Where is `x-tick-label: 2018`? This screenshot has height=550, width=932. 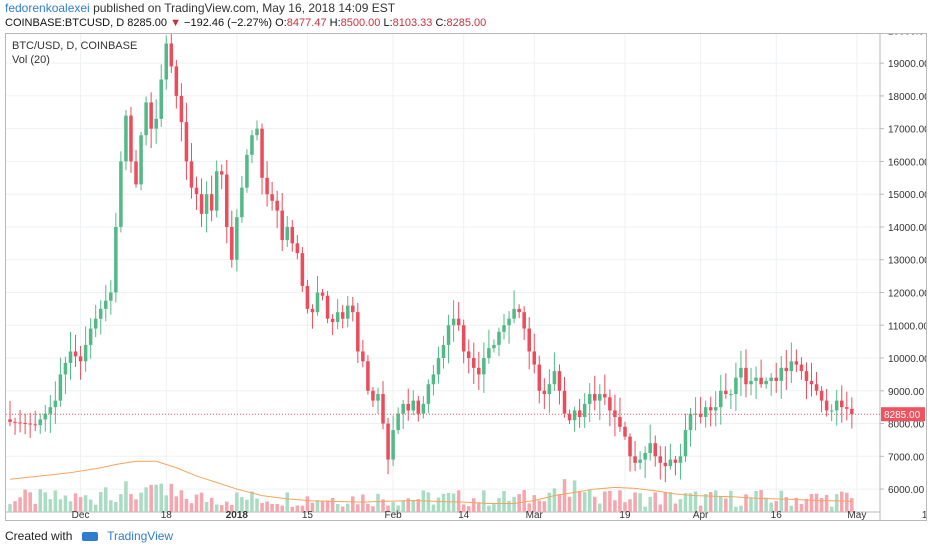
x-tick-label: 2018 is located at coordinates (237, 515).